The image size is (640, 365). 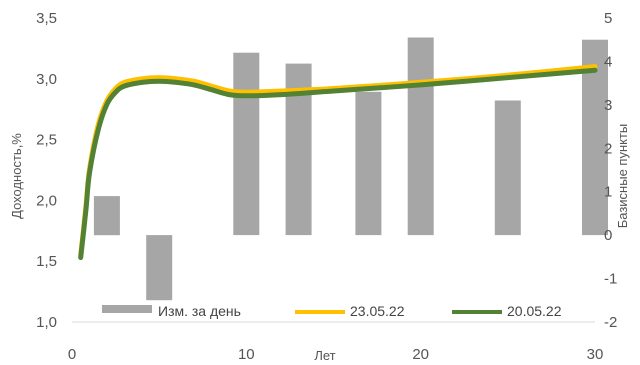 What do you see at coordinates (595, 354) in the screenshot?
I see `x-tick-3: 30` at bounding box center [595, 354].